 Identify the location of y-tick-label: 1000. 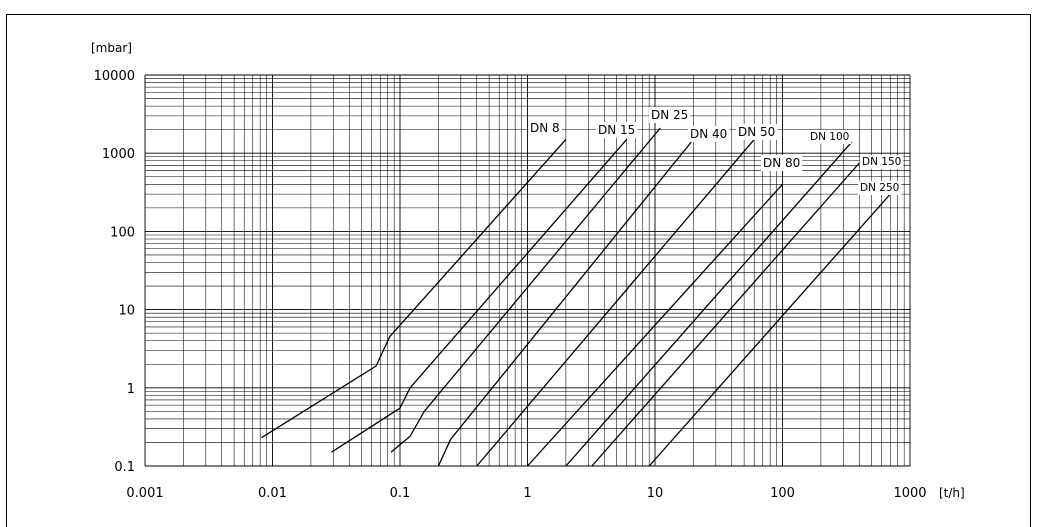
(118, 154).